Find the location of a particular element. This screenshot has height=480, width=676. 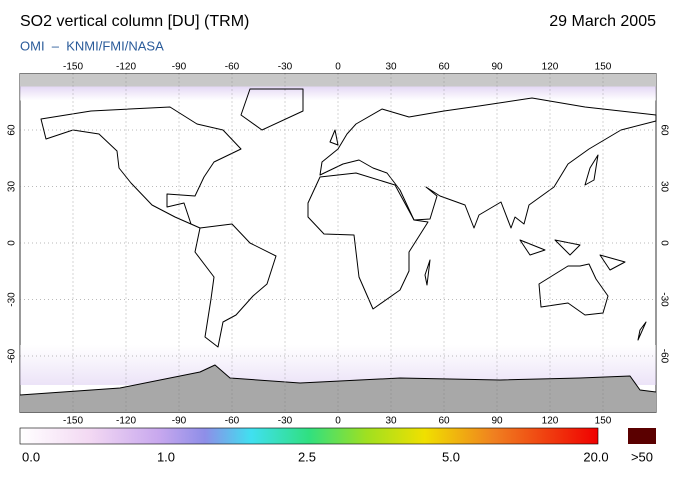

title: SO2 vertical column [DU] (TRM) is located at coordinates (134, 21).